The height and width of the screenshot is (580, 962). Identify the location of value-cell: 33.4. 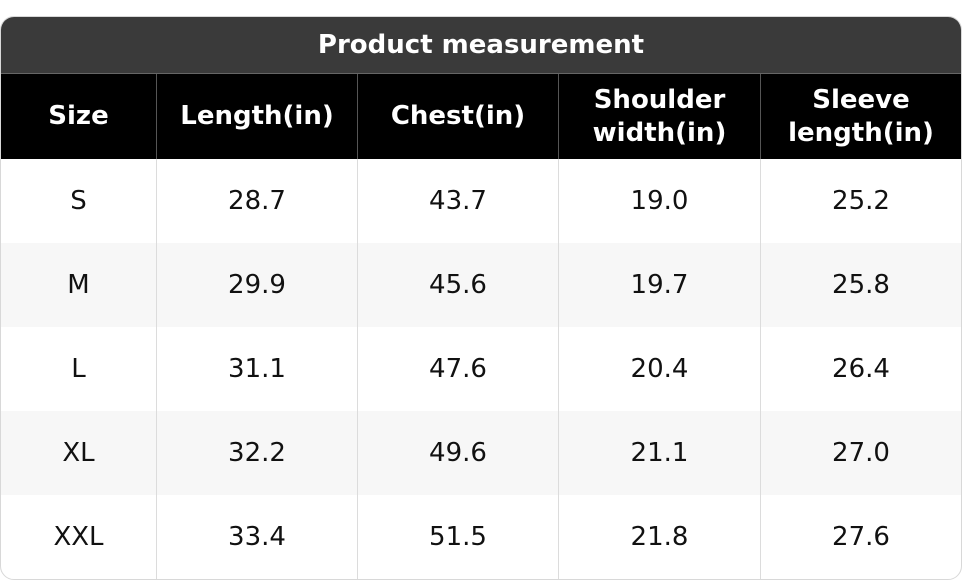
(256, 537).